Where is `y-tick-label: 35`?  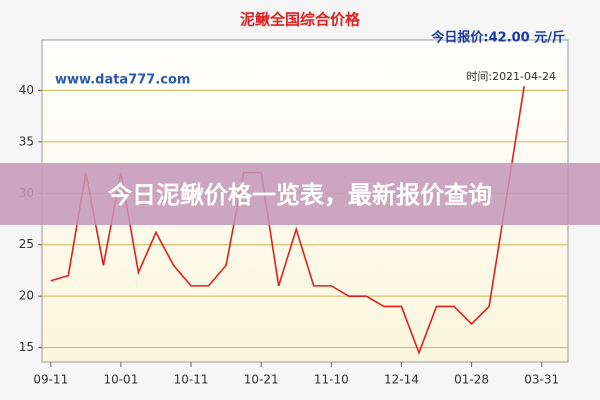 y-tick-label: 35 is located at coordinates (26, 141).